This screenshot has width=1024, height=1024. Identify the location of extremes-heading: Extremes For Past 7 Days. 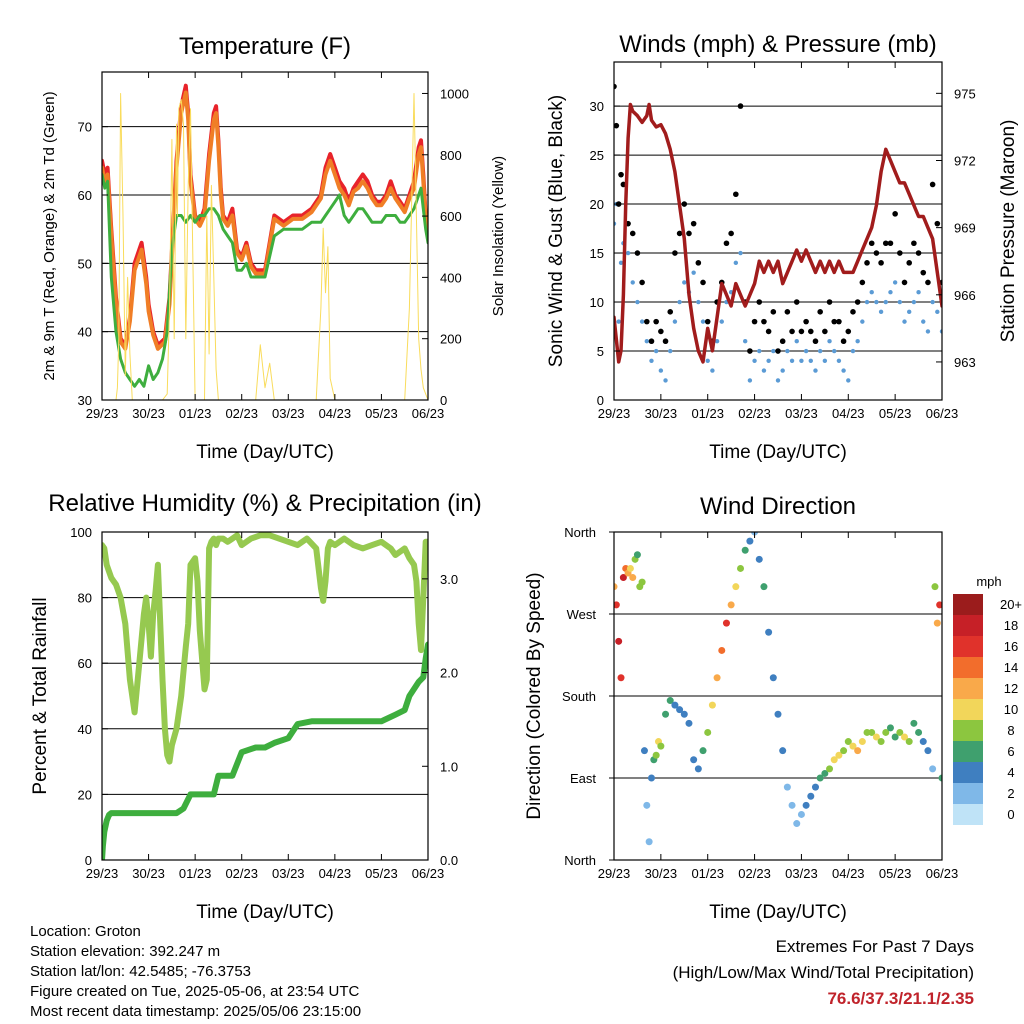
(874, 946).